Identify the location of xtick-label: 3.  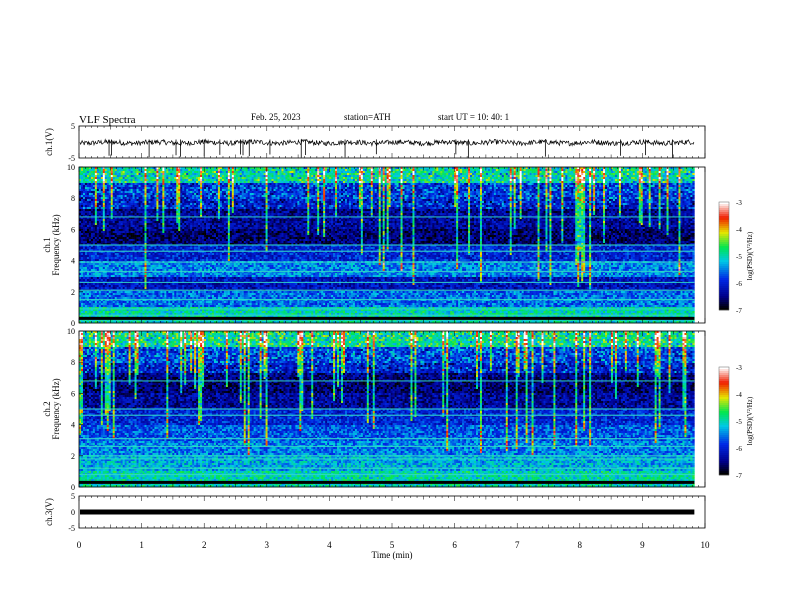
(267, 545).